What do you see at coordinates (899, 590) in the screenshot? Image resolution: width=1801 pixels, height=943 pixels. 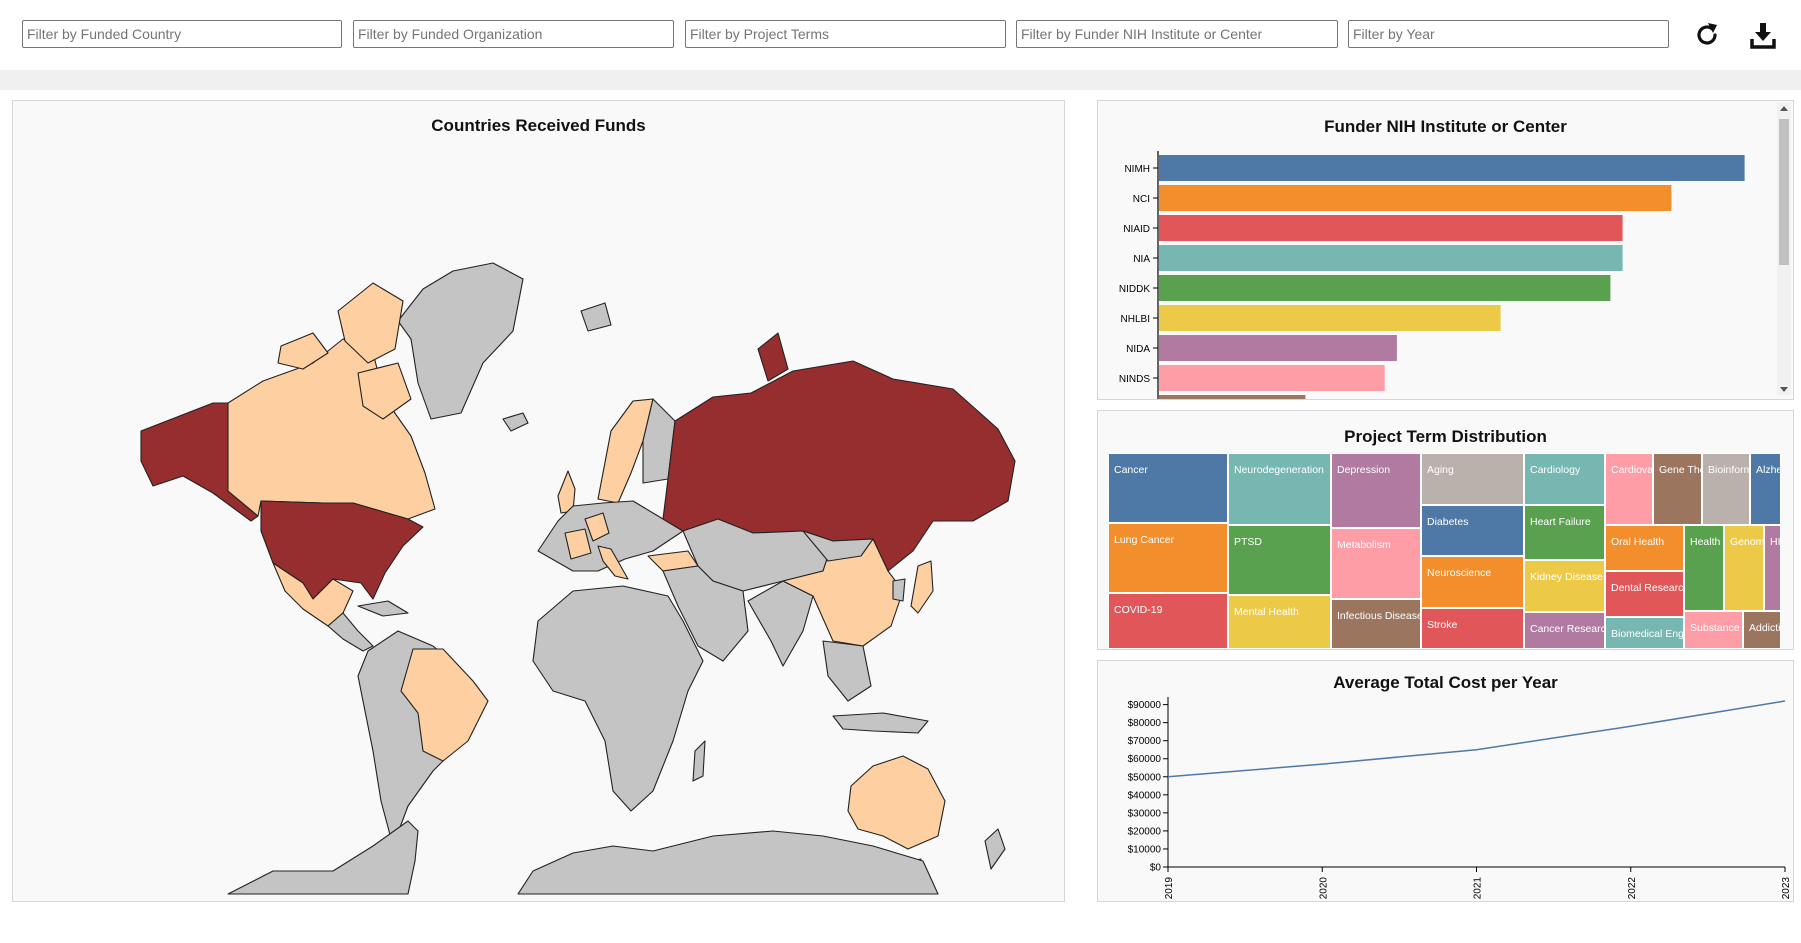 I see `country-korea` at bounding box center [899, 590].